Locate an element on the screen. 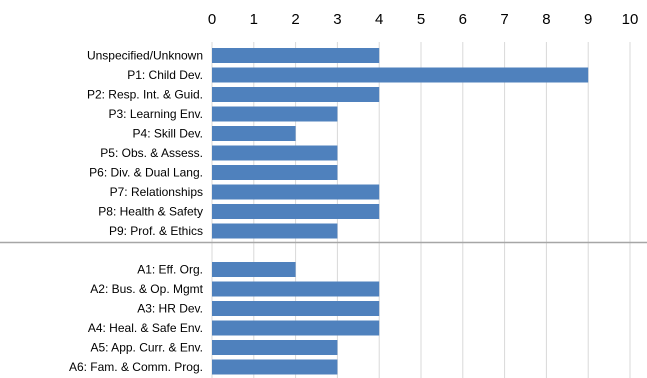  x-tick-label: 8 is located at coordinates (546, 19).